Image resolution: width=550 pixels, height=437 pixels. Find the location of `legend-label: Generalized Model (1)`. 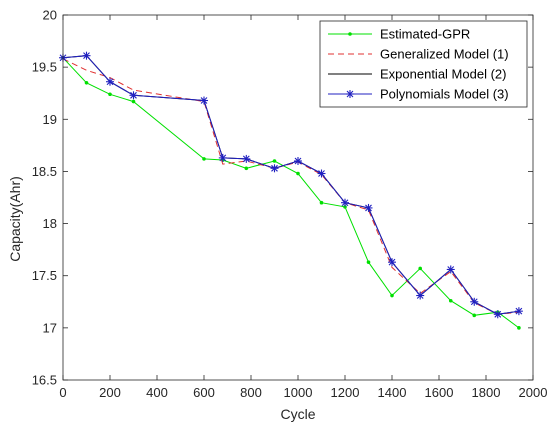

legend-label: Generalized Model (1) is located at coordinates (444, 54).